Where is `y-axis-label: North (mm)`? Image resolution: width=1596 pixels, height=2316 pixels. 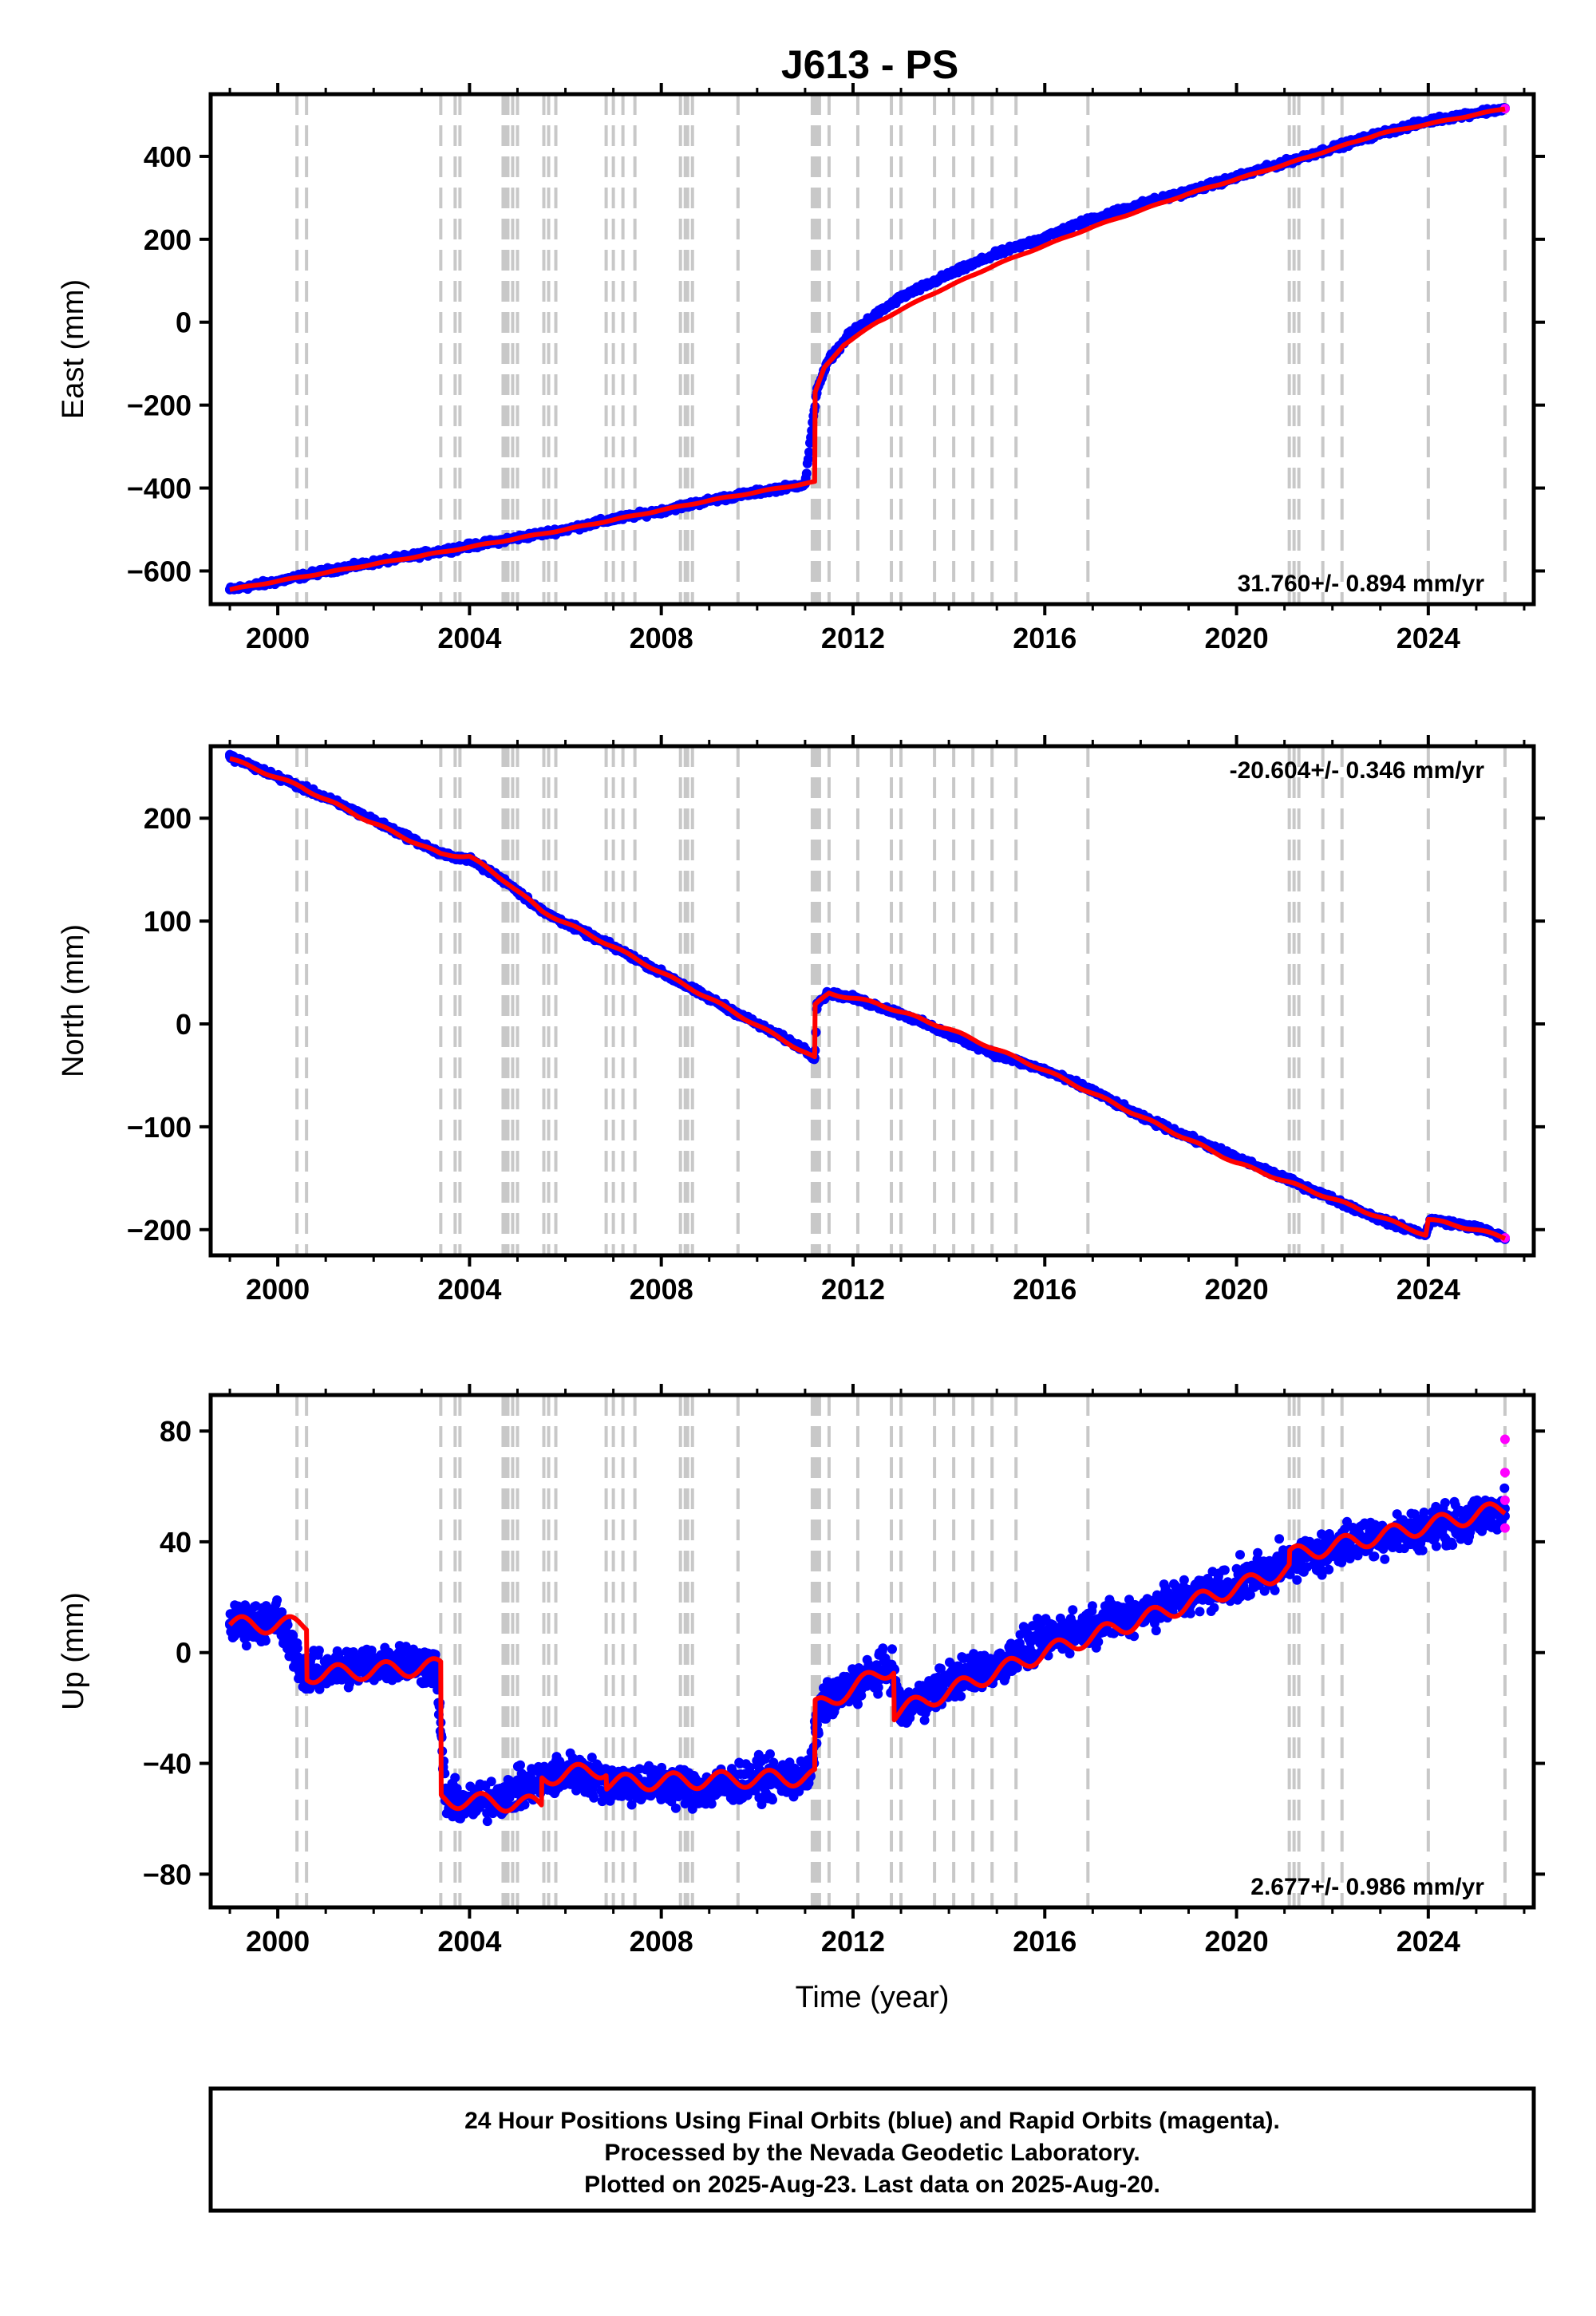 y-axis-label: North (mm) is located at coordinates (73, 1001).